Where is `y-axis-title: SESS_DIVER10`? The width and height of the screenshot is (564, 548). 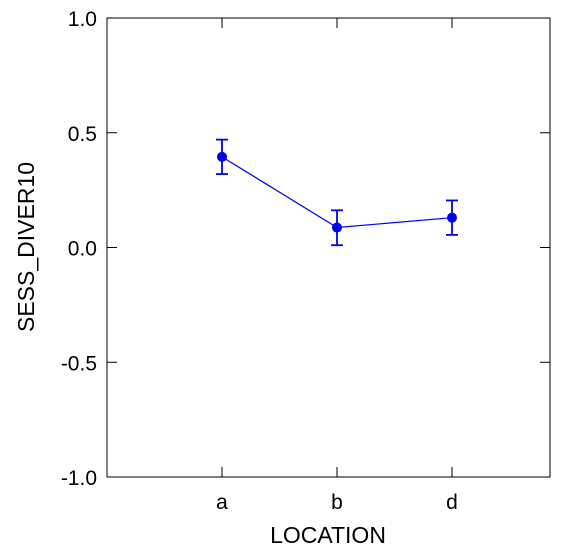
y-axis-title: SESS_DIVER10 is located at coordinates (26, 247).